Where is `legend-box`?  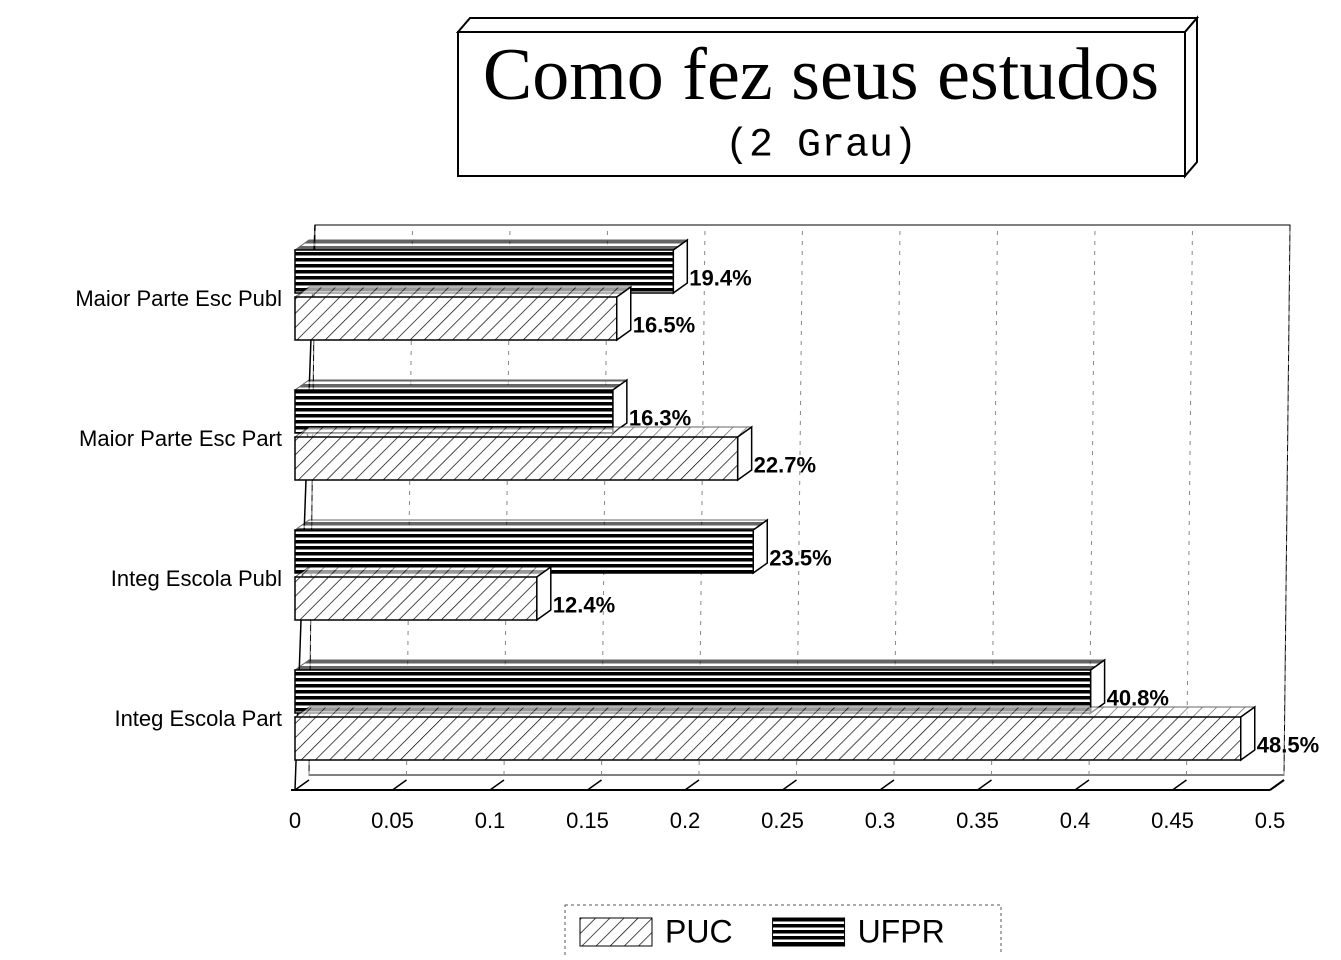
legend-box is located at coordinates (783, 932).